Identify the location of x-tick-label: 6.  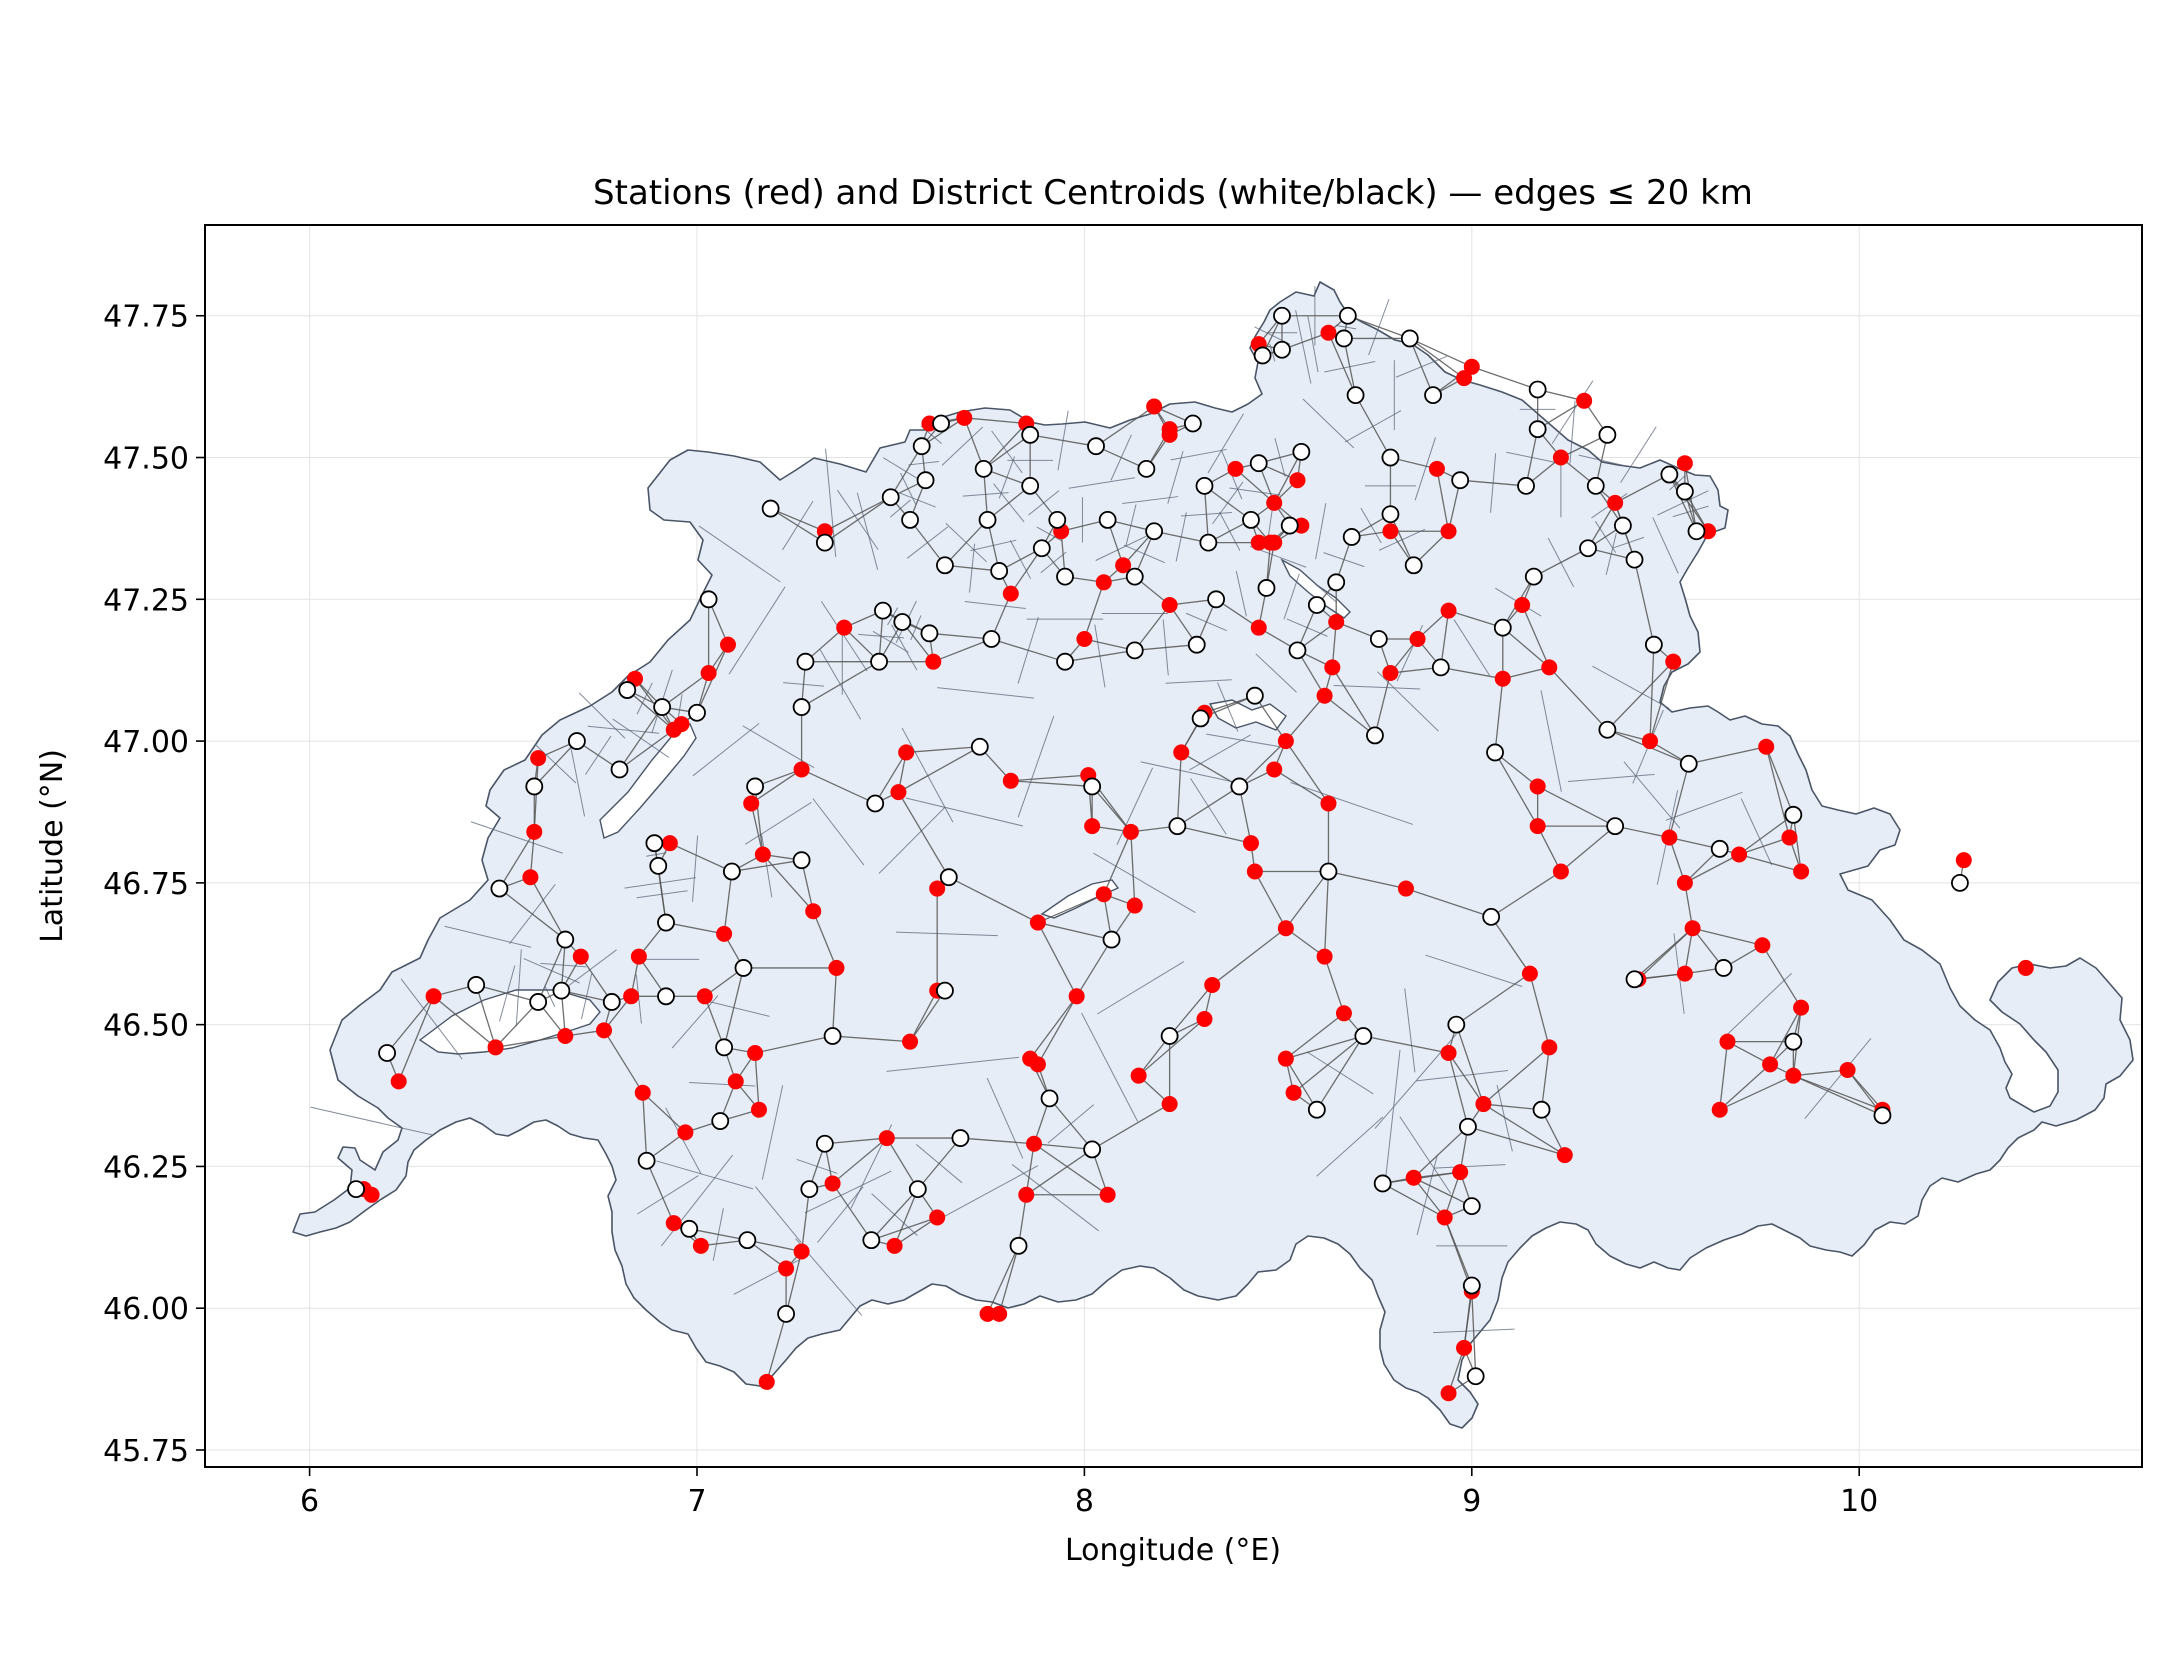
(309, 1501).